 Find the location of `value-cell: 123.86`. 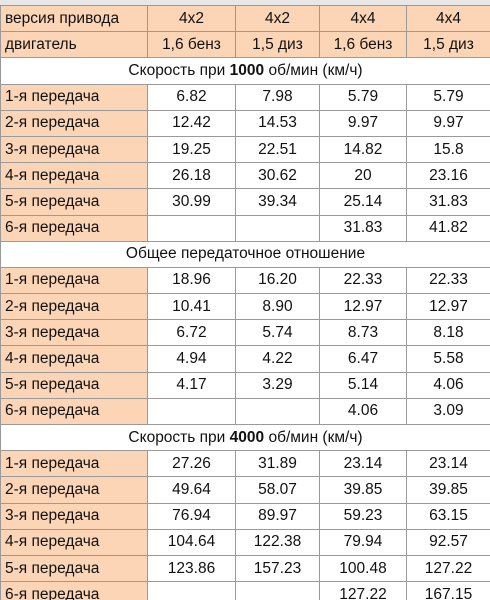

value-cell: 123.86 is located at coordinates (191, 568).